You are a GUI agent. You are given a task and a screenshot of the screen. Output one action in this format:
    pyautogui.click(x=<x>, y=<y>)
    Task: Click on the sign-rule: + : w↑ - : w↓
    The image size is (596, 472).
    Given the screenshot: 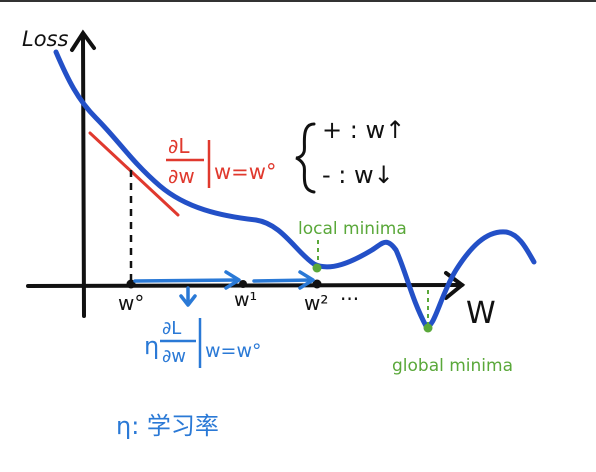 What is the action you would take?
    pyautogui.click(x=350, y=155)
    